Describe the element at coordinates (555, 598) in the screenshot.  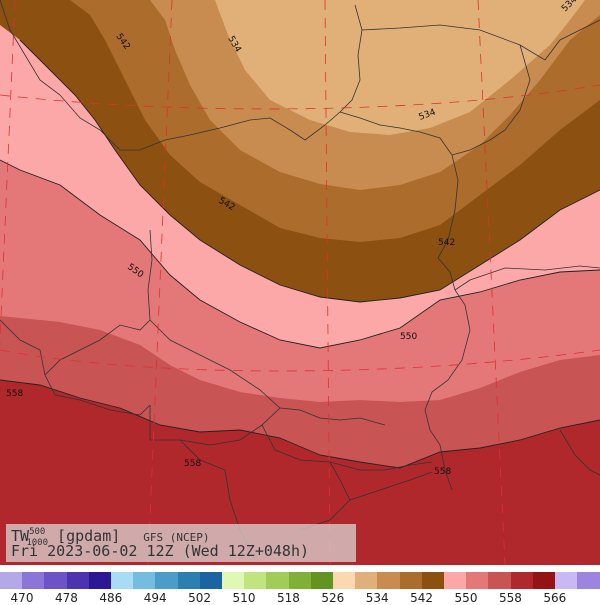
I see `legend-tick-label: 566` at that location.